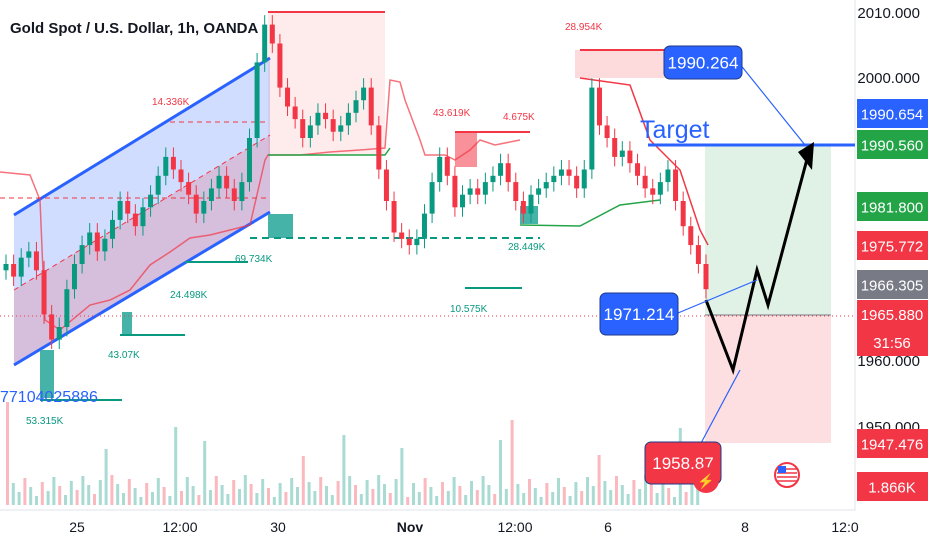 The image size is (932, 550). Describe the element at coordinates (703, 62) in the screenshot. I see `callout-target-box` at that location.